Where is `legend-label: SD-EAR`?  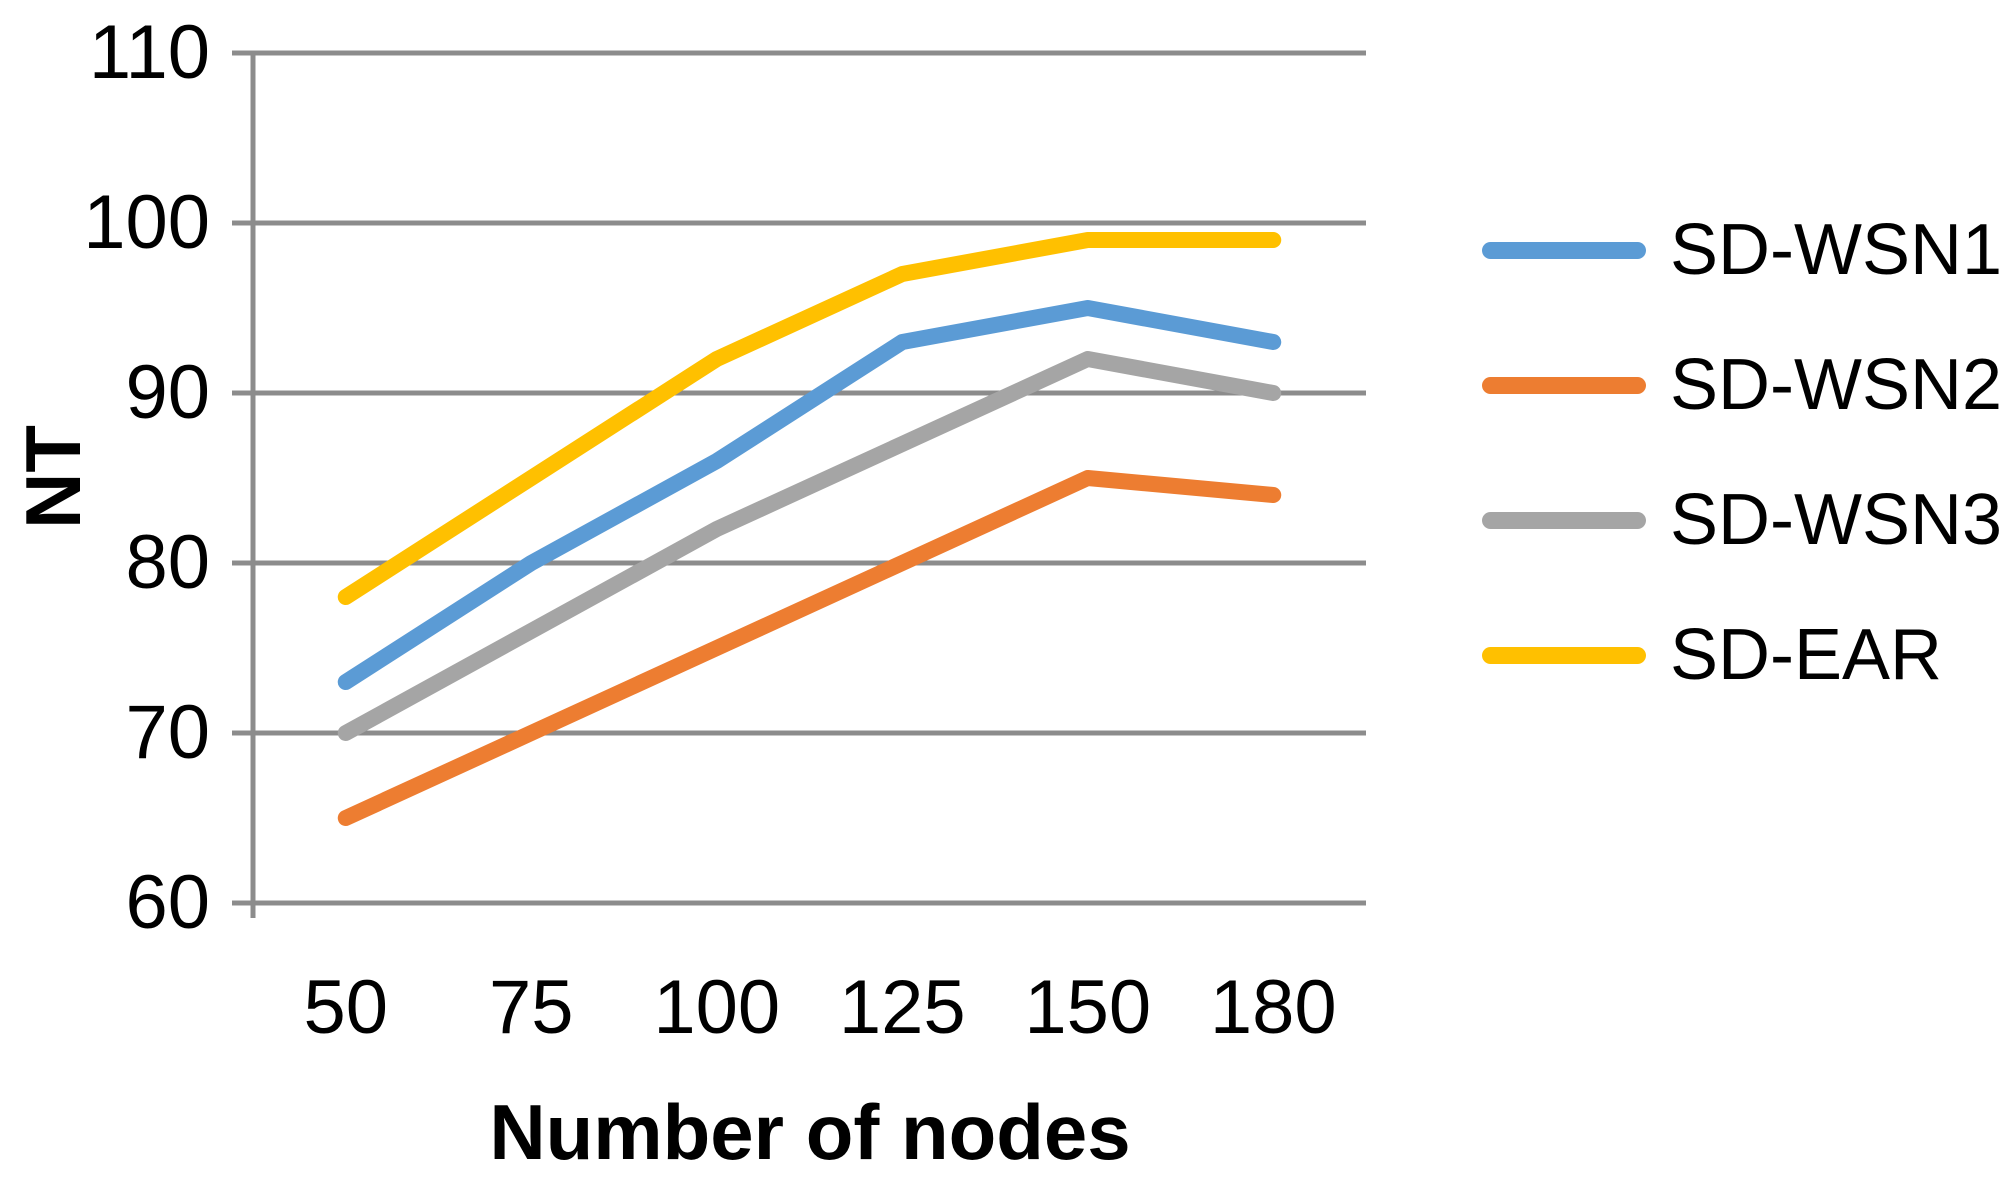 legend-label: SD-EAR is located at coordinates (1806, 655).